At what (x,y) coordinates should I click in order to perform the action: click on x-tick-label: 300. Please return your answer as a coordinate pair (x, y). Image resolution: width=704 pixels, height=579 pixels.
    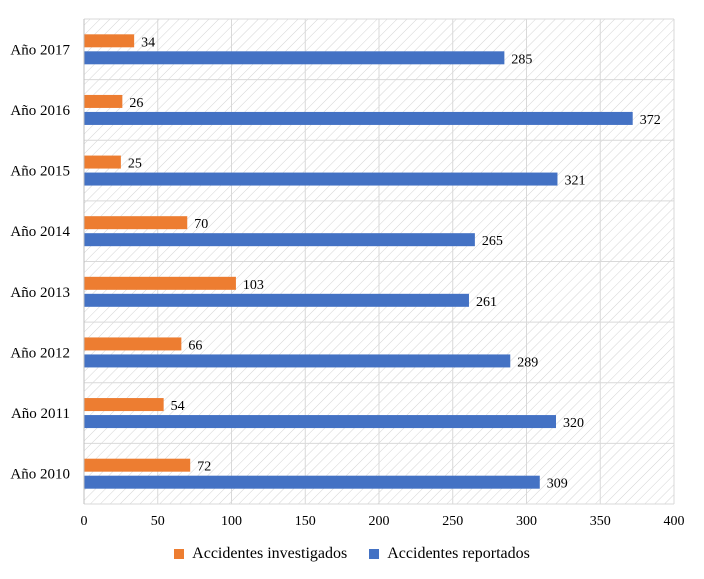
    Looking at the image, I should click on (526, 521).